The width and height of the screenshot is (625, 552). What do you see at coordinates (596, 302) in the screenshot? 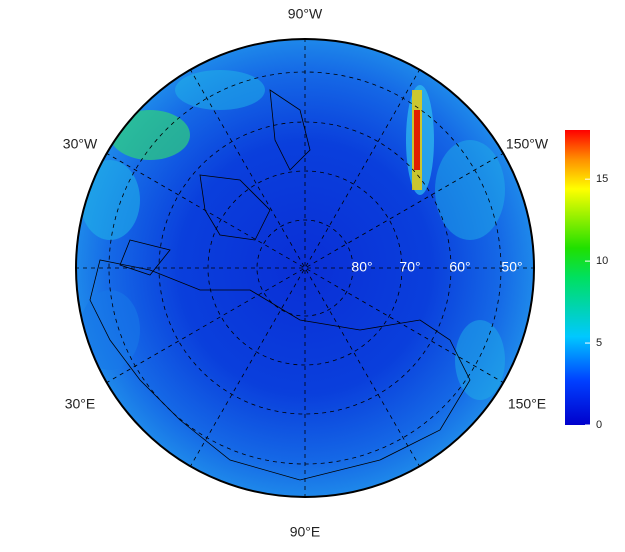
I see `colorbar-axis: 0 5 10 15` at bounding box center [596, 302].